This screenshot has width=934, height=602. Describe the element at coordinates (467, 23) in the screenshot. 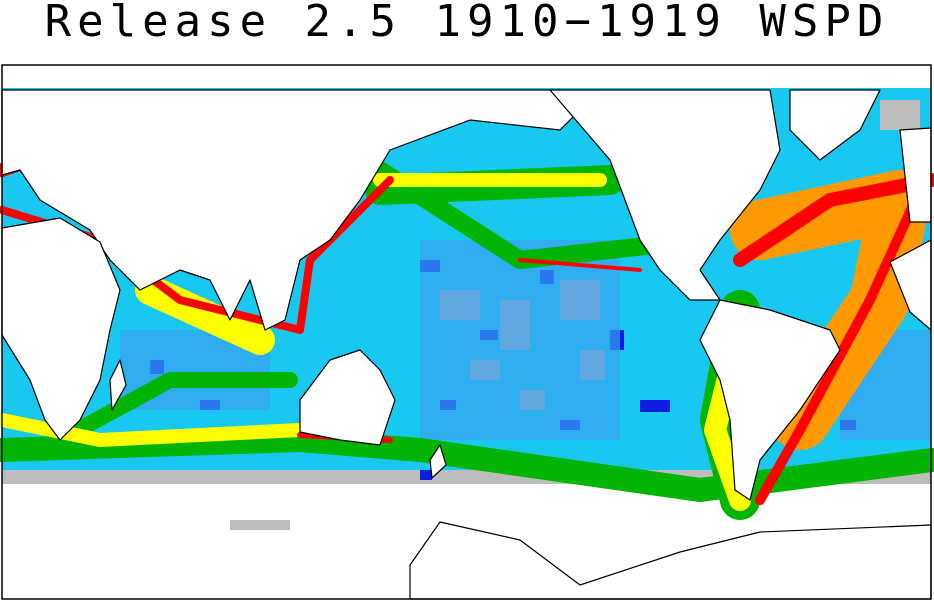

I see `map-title: Release 2.5 1910−1919 WSPD` at that location.